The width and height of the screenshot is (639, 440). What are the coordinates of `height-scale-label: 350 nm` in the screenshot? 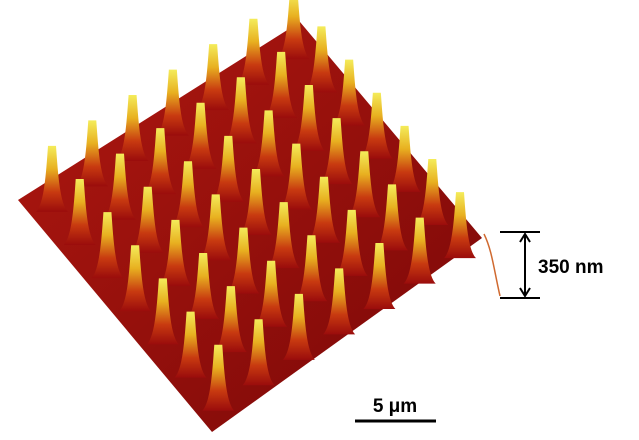 It's located at (570, 267).